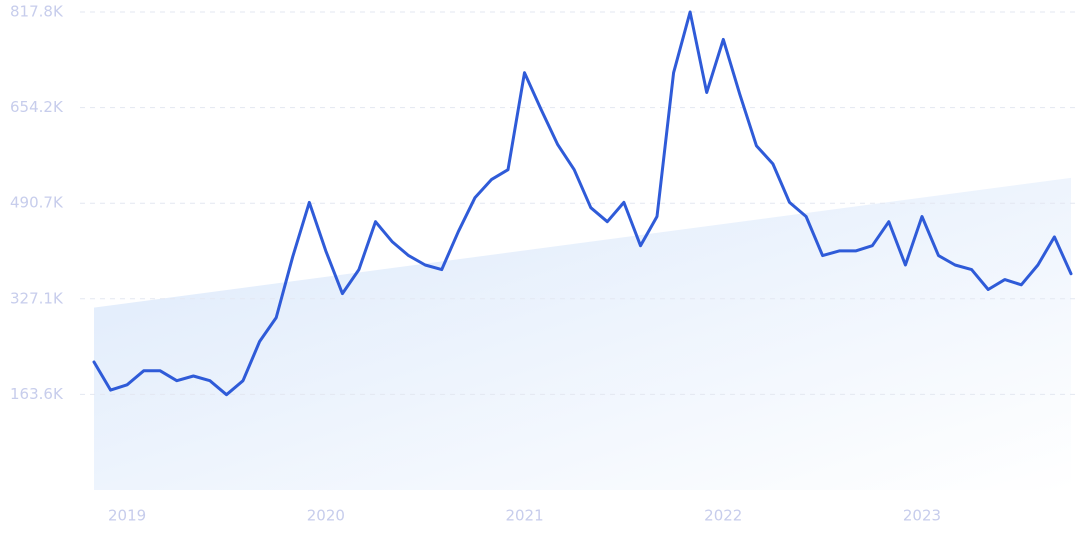 This screenshot has width=1075, height=537. Describe the element at coordinates (326, 516) in the screenshot. I see `x-tick-label: 2020` at that location.